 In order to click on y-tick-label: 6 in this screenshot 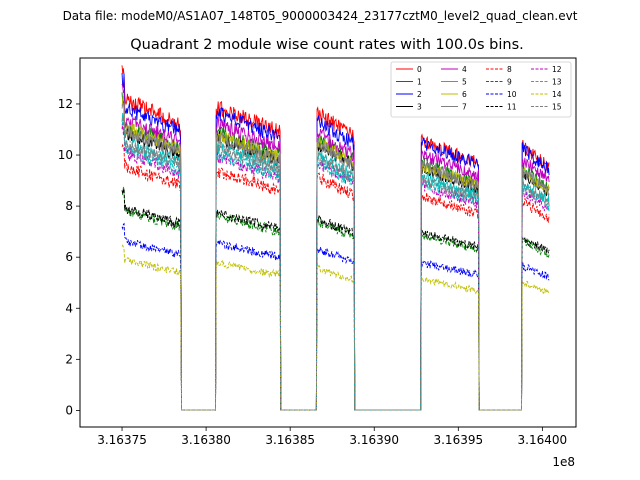, I will do `click(69, 257)`.